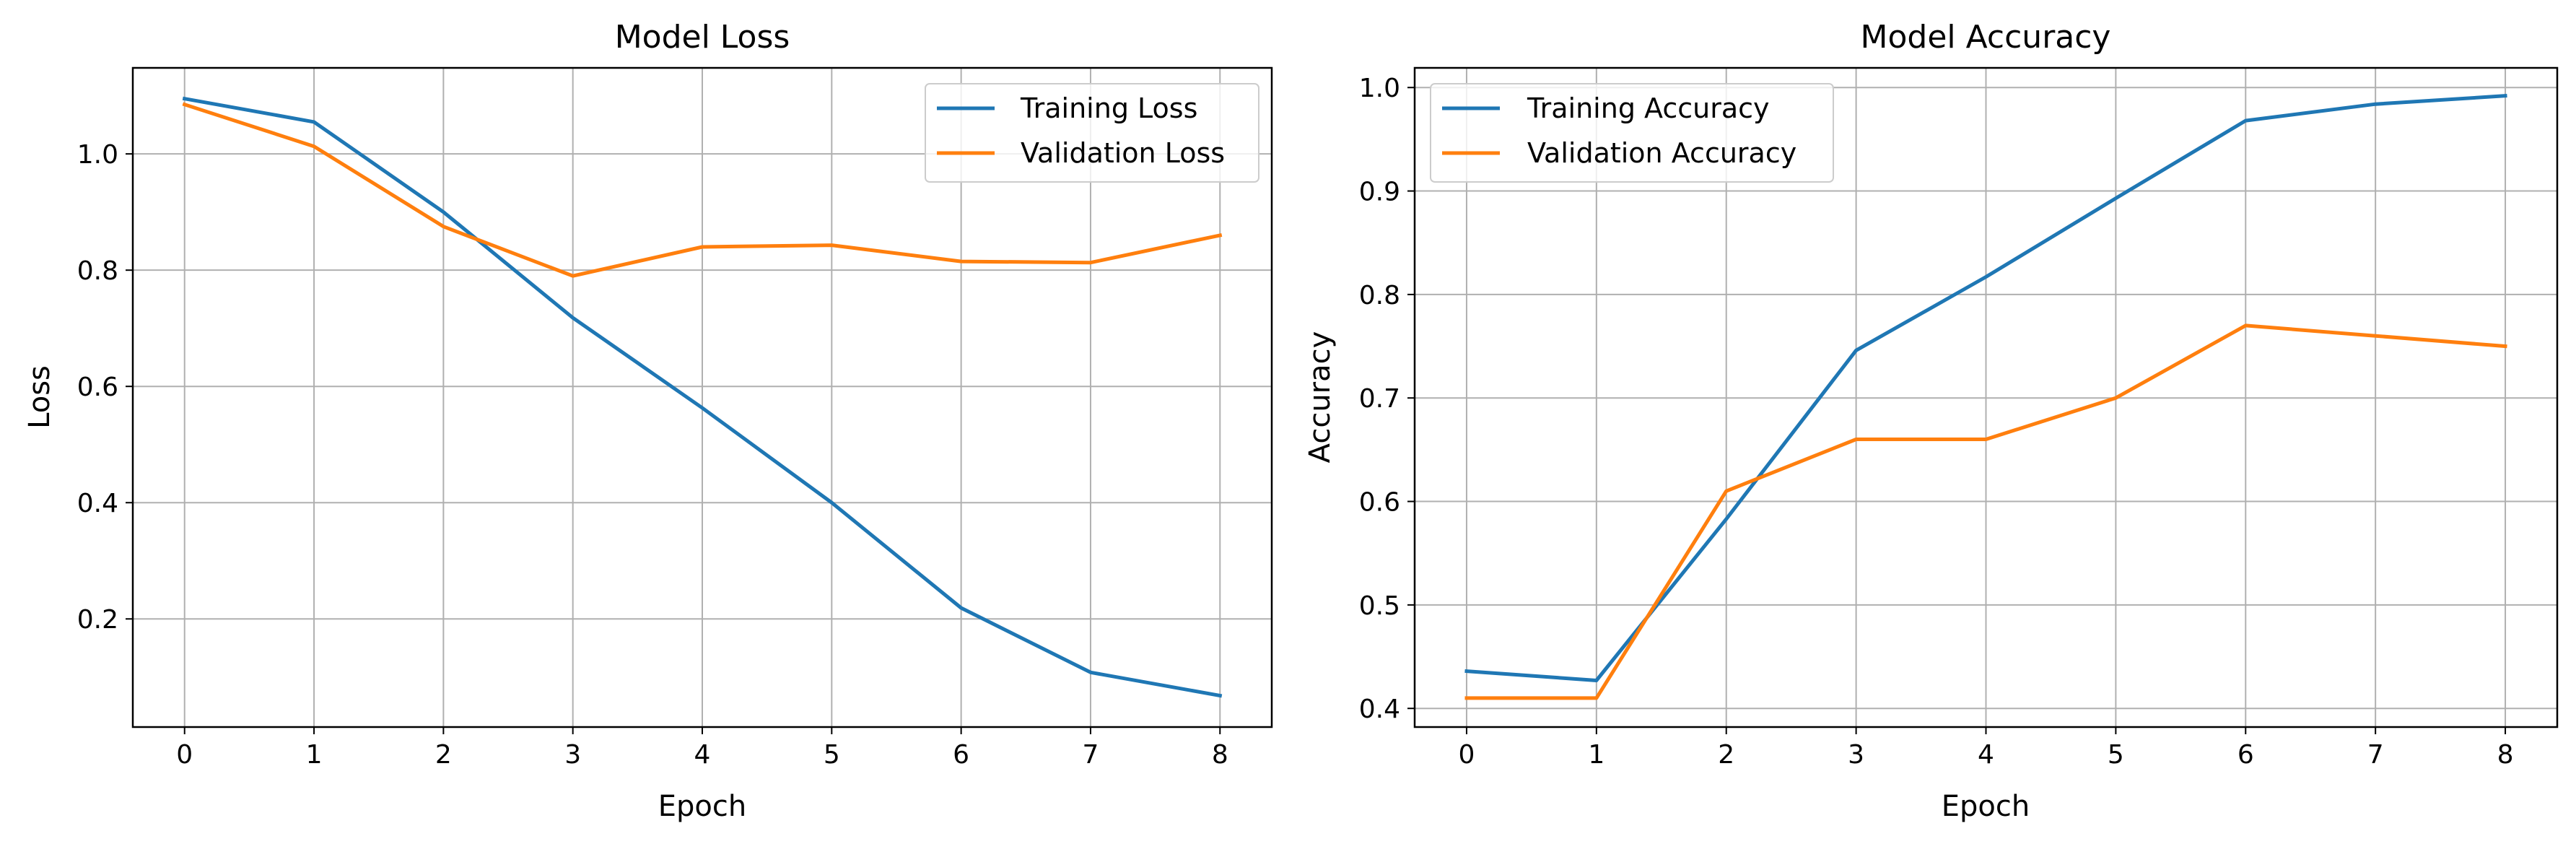  What do you see at coordinates (1379, 503) in the screenshot?
I see `accuracy-y-tick-label: 0.6` at bounding box center [1379, 503].